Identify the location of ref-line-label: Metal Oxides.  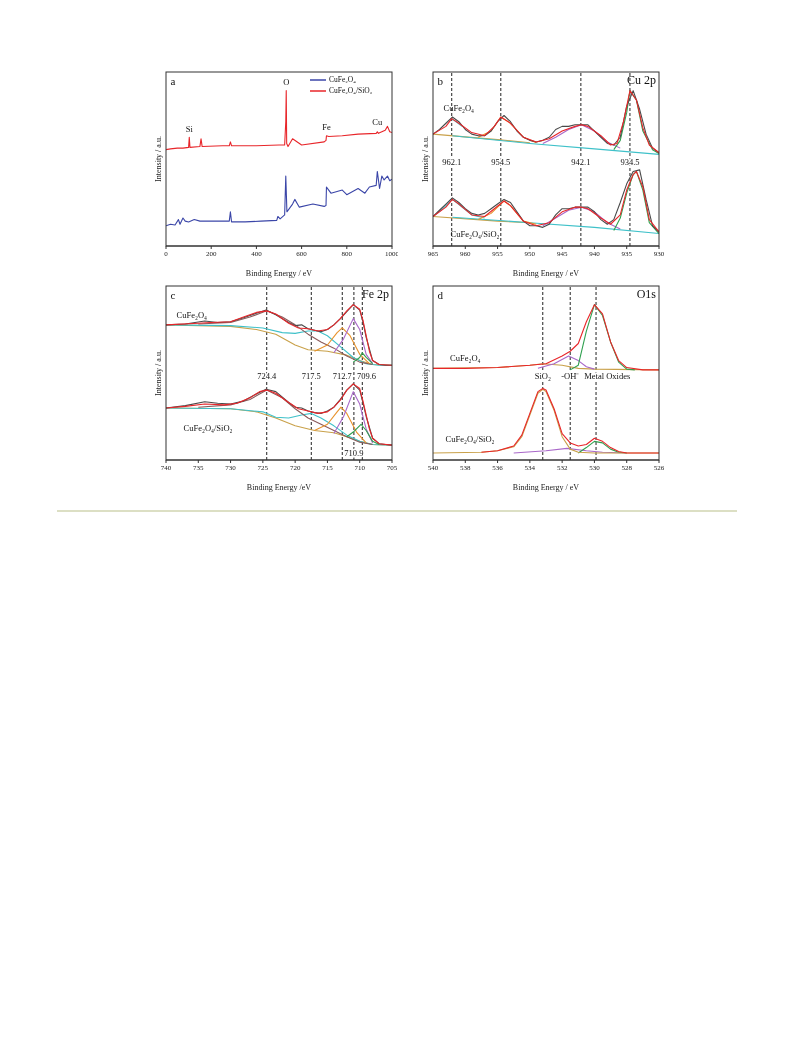
(607, 375).